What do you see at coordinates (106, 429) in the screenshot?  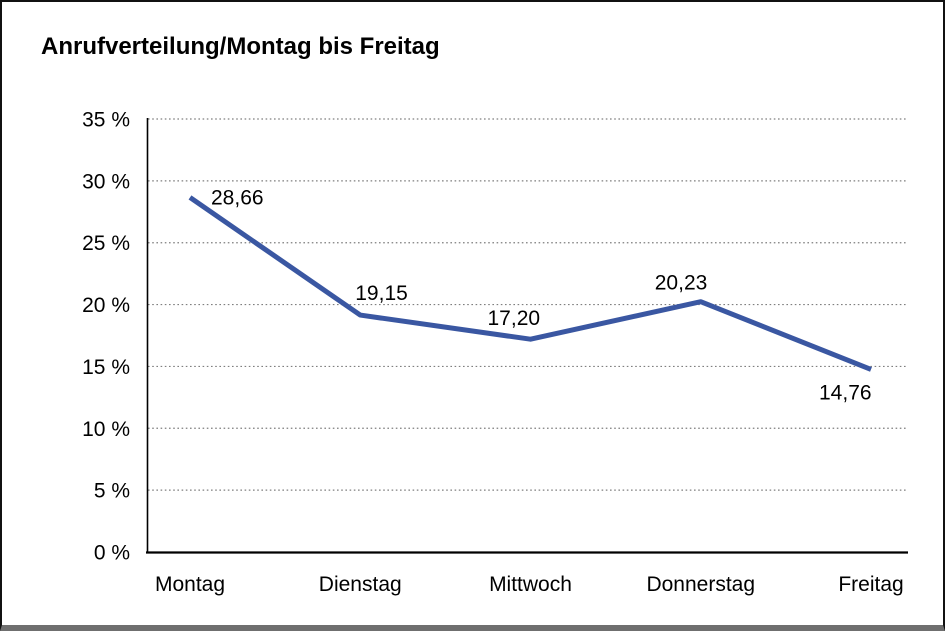 I see `y-tick-label: 10 %` at bounding box center [106, 429].